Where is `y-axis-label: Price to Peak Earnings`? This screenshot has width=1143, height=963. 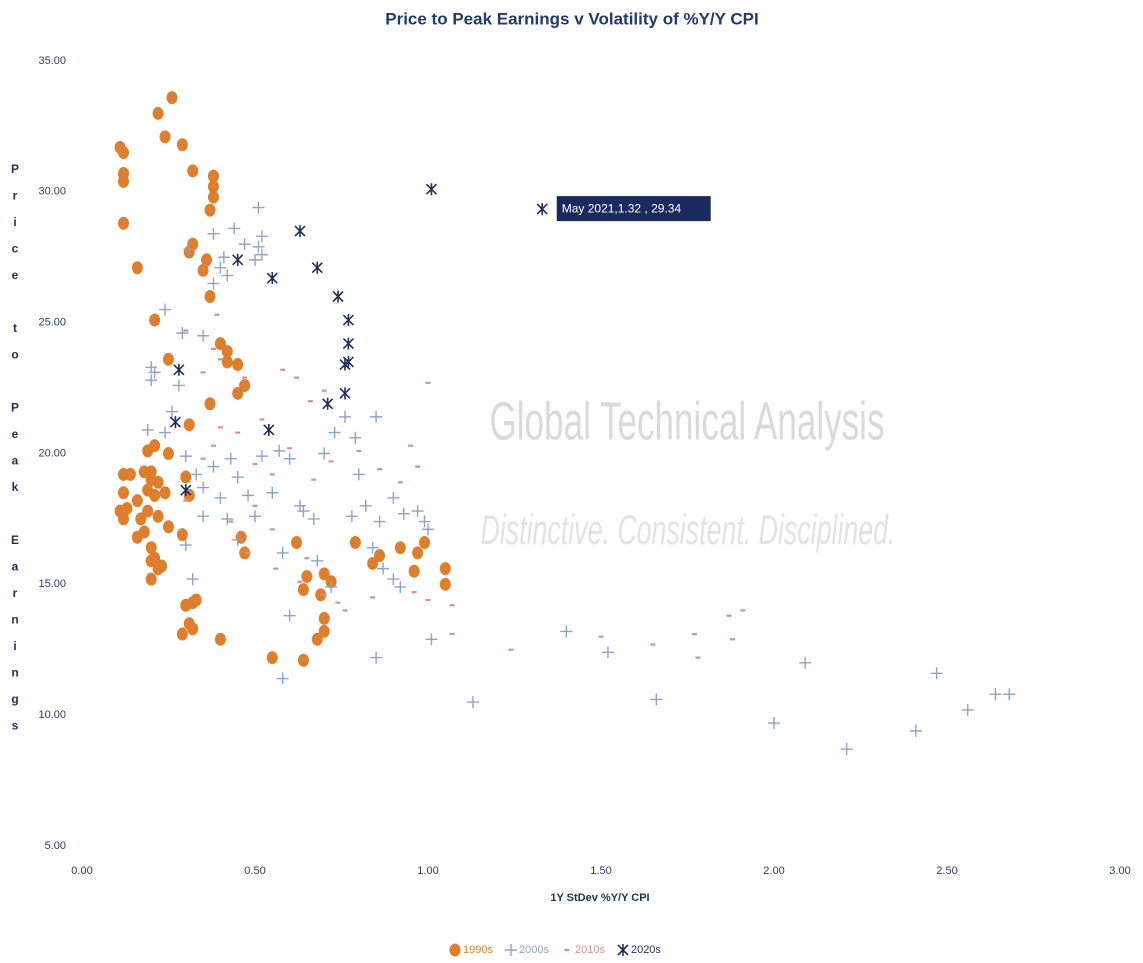
y-axis-label: Price to Peak Earnings is located at coordinates (15, 453).